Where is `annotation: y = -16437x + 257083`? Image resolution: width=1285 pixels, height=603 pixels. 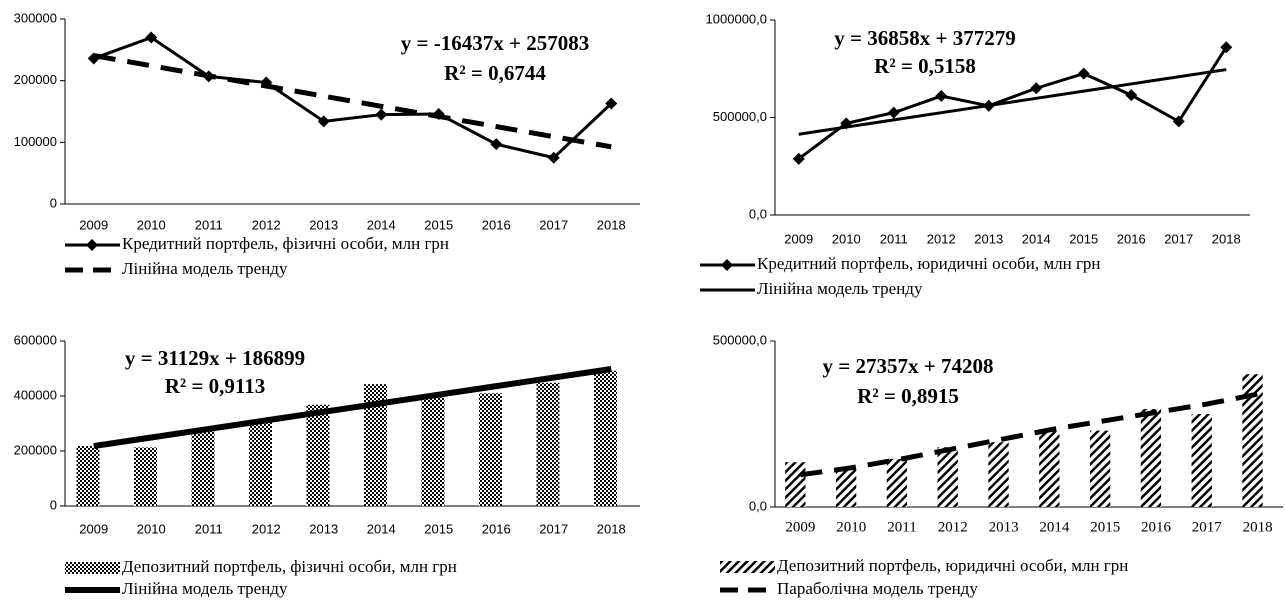
annotation: y = -16437x + 257083 is located at coordinates (495, 43).